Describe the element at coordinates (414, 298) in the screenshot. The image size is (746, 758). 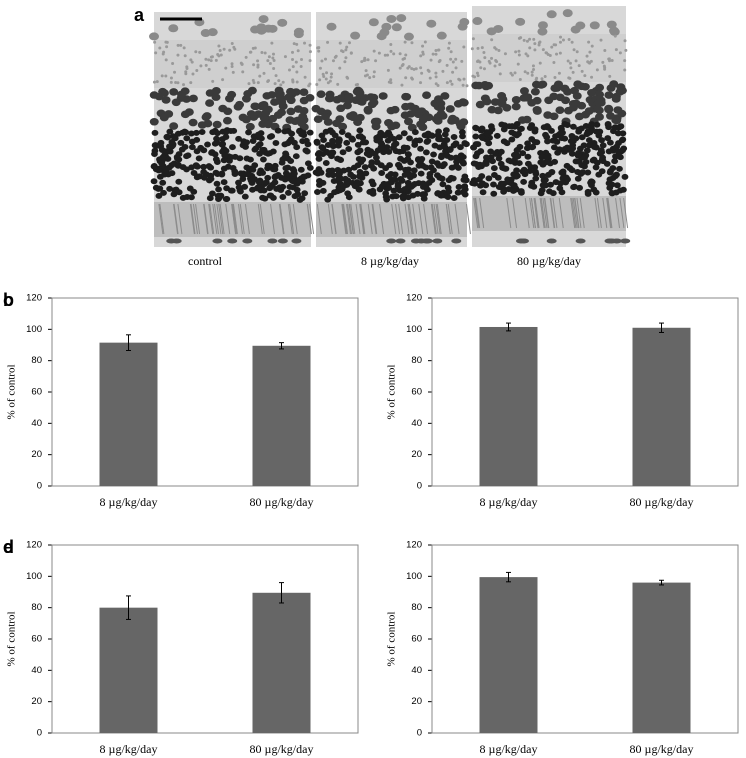
I see `y-tick-label: 120` at that location.